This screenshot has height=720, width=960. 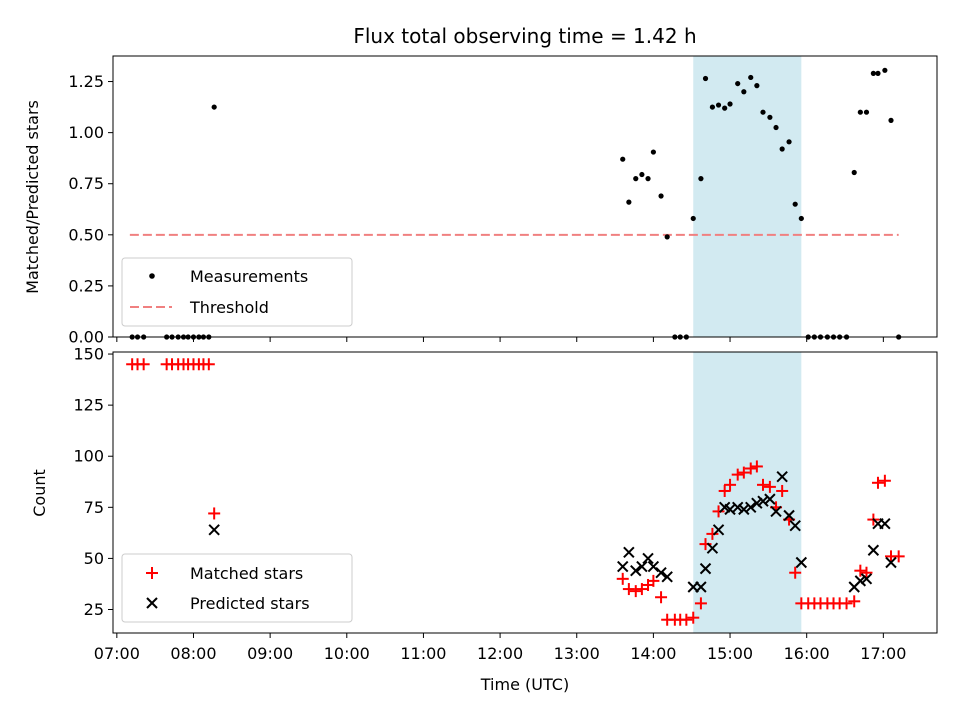 What do you see at coordinates (500, 653) in the screenshot?
I see `x-tick-label: 12:00` at bounding box center [500, 653].